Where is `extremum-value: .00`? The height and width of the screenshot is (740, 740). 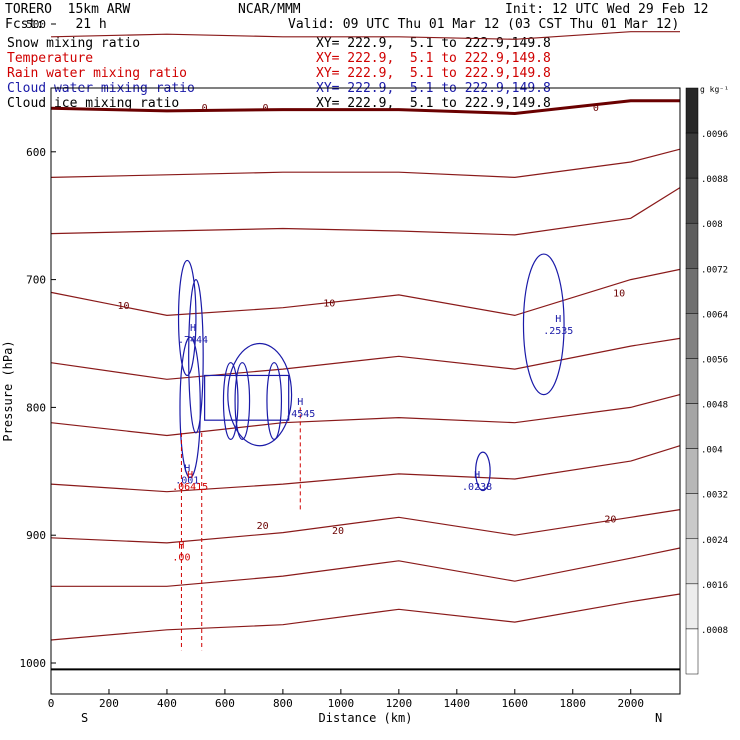 extremum-value: .00 is located at coordinates (181, 557).